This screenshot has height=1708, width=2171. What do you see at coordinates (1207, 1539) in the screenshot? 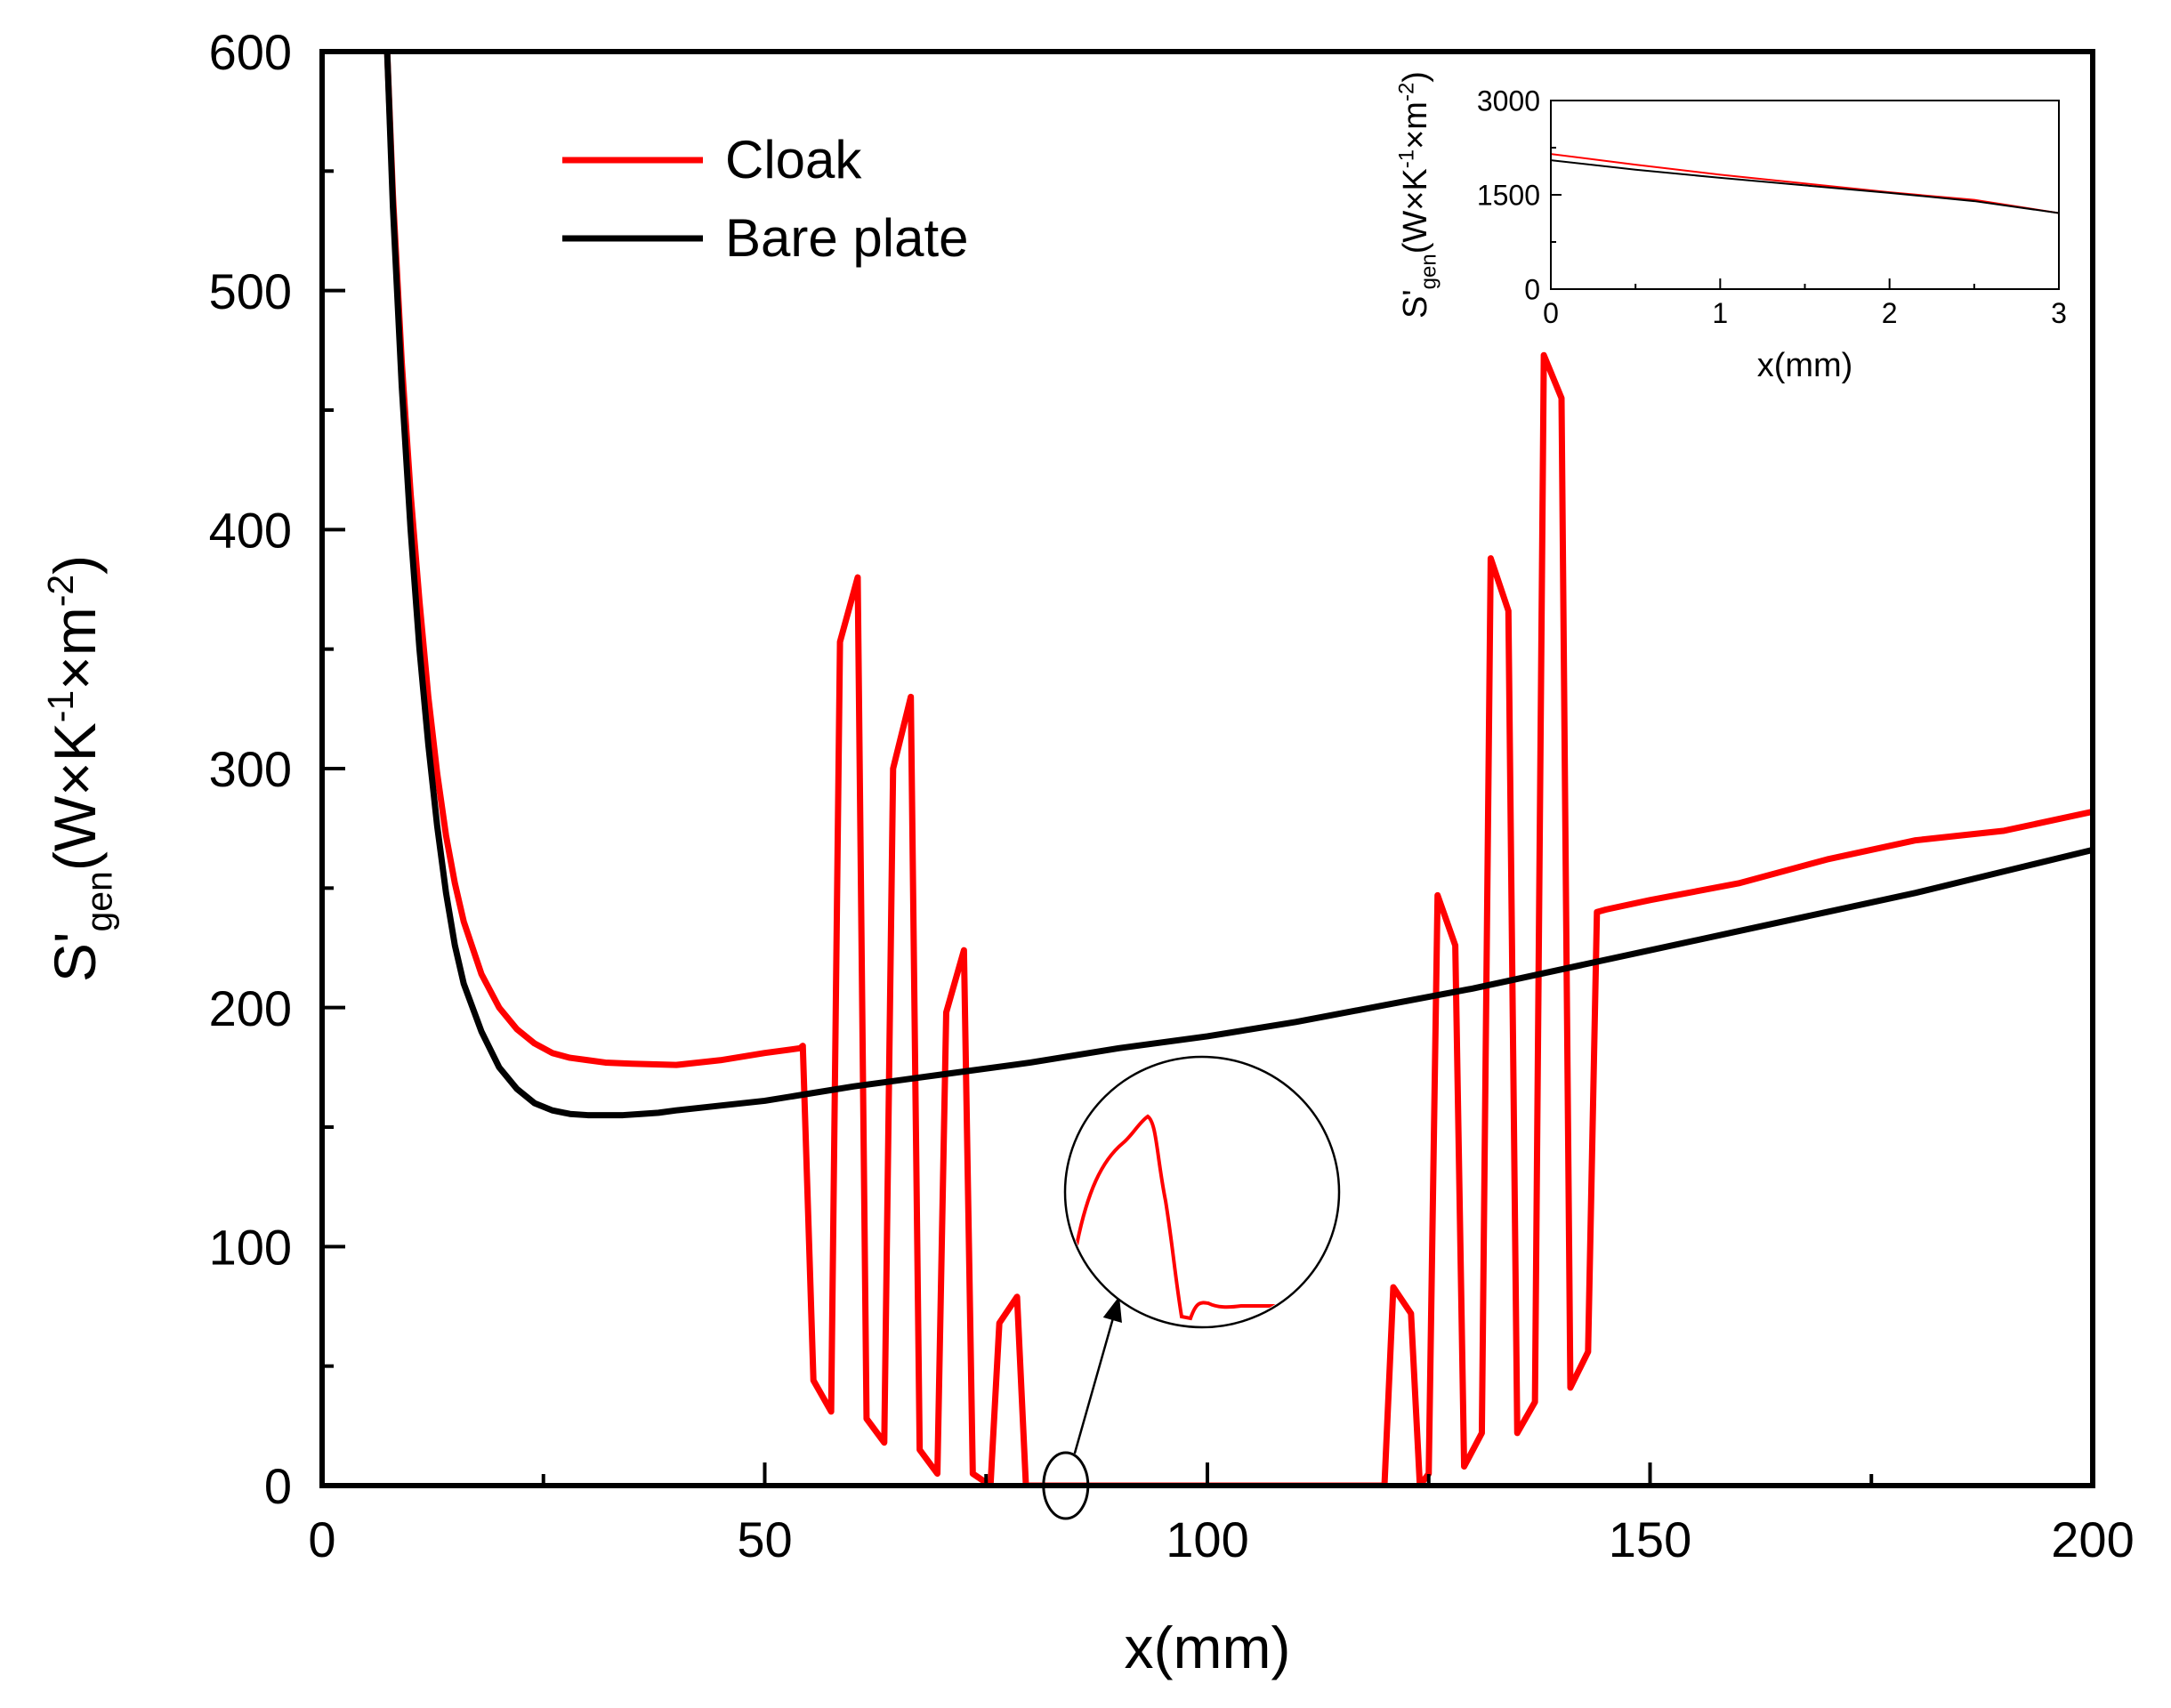
I see `x-tick-label: 100` at bounding box center [1207, 1539].